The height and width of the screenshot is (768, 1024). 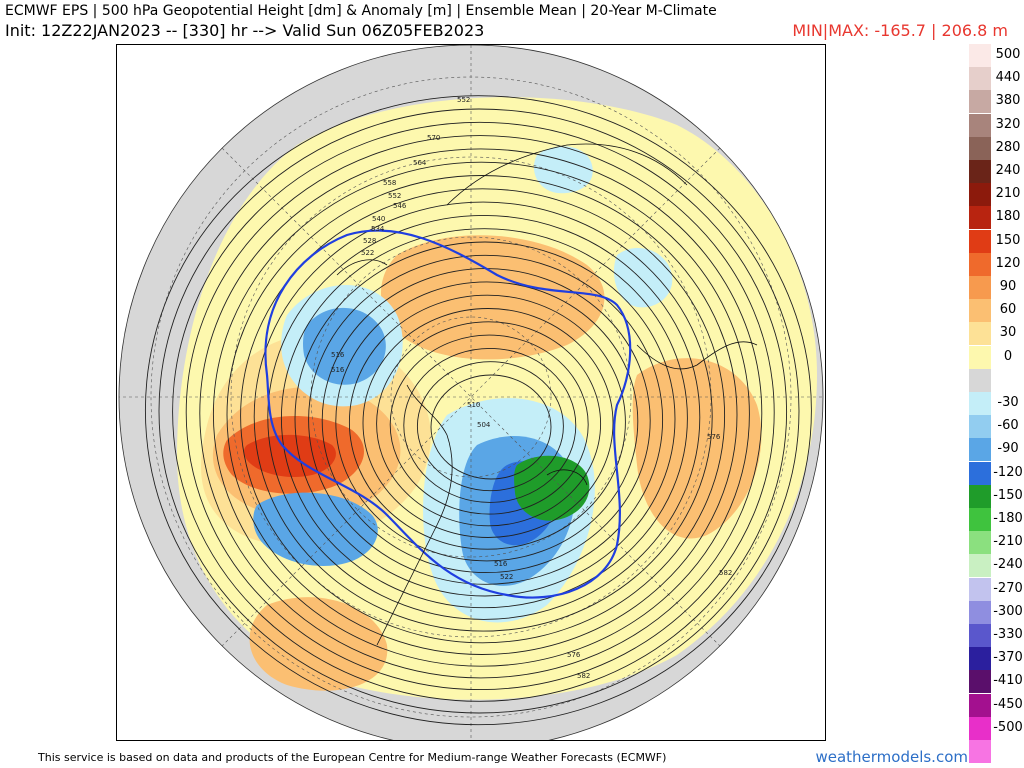 I want to click on colorbar-label: -450, so click(x=1008, y=704).